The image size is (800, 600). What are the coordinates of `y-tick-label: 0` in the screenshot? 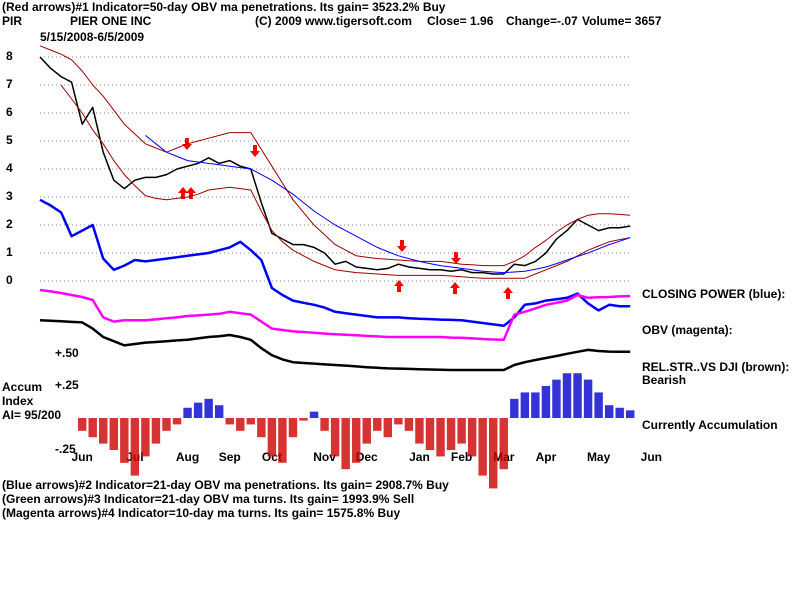 It's located at (9, 280).